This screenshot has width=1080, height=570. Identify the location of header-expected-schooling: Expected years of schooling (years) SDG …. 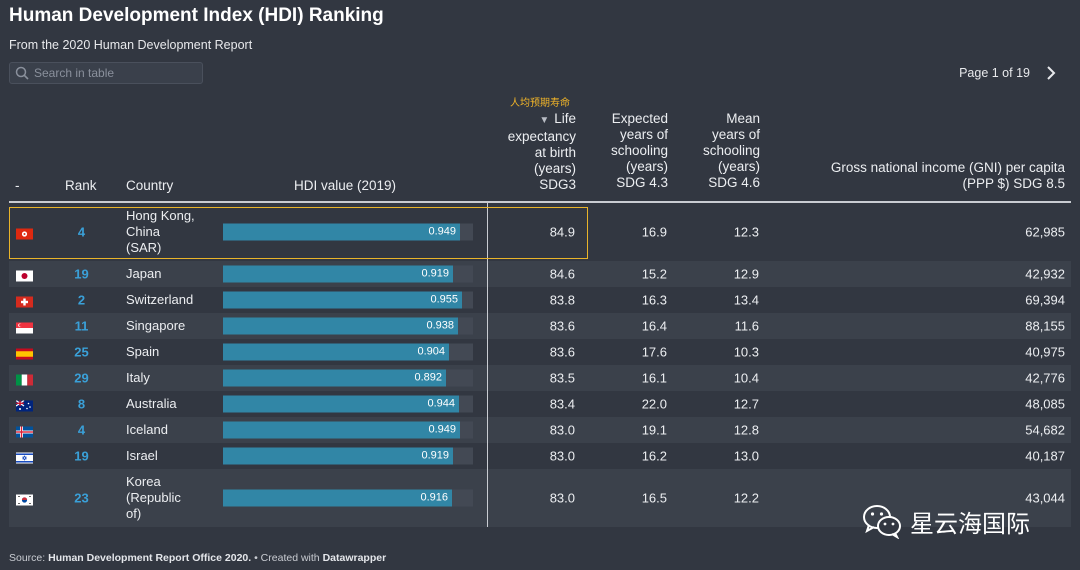
(639, 150).